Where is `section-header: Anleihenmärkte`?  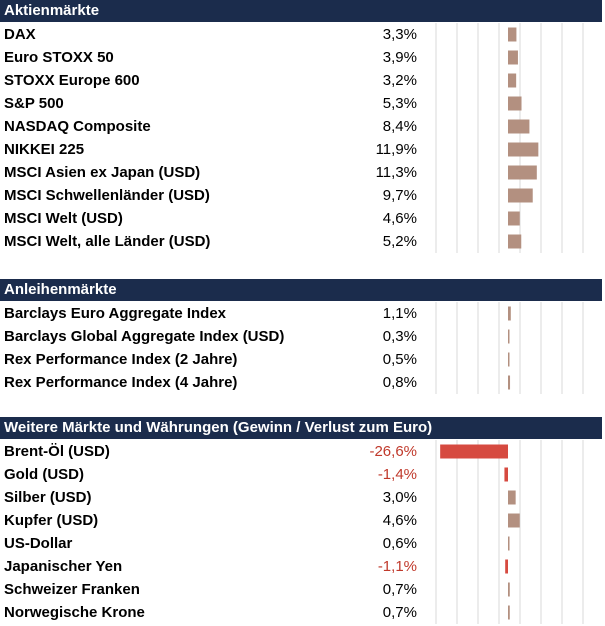 section-header: Anleihenmärkte is located at coordinates (301, 290).